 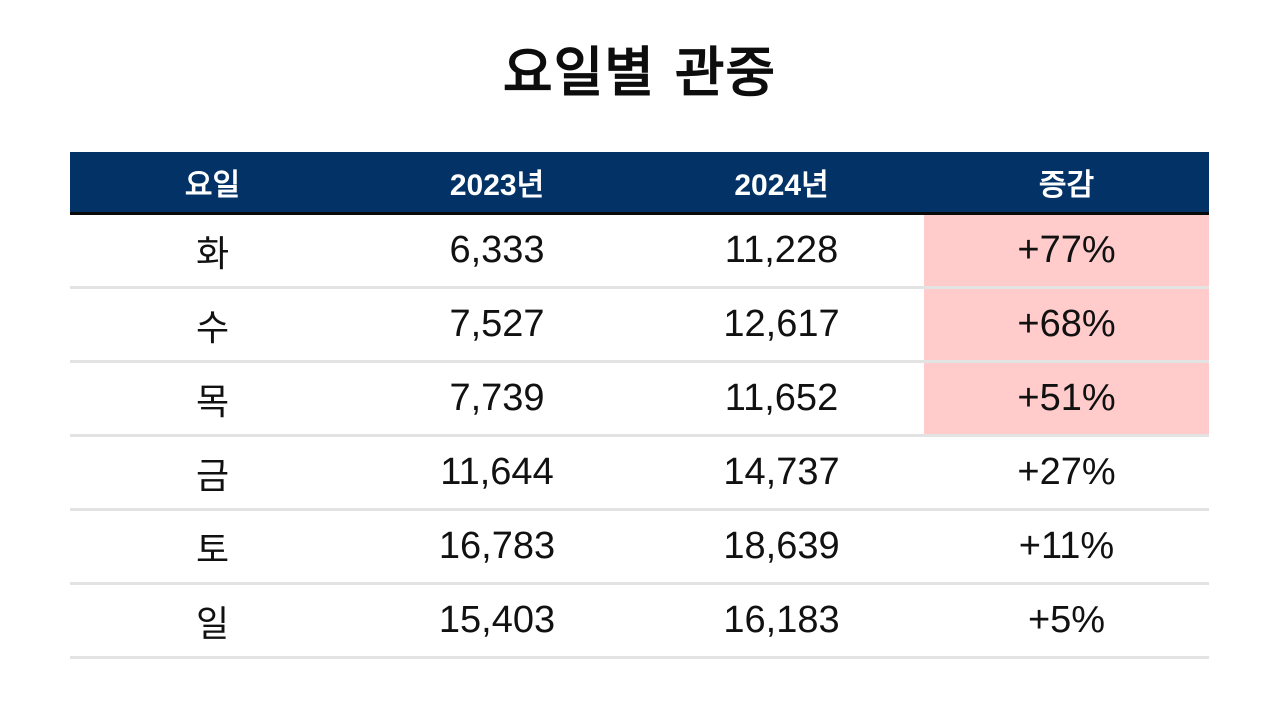 I want to click on table-row: 수 7,527 12,617 +68%, so click(x=639, y=325).